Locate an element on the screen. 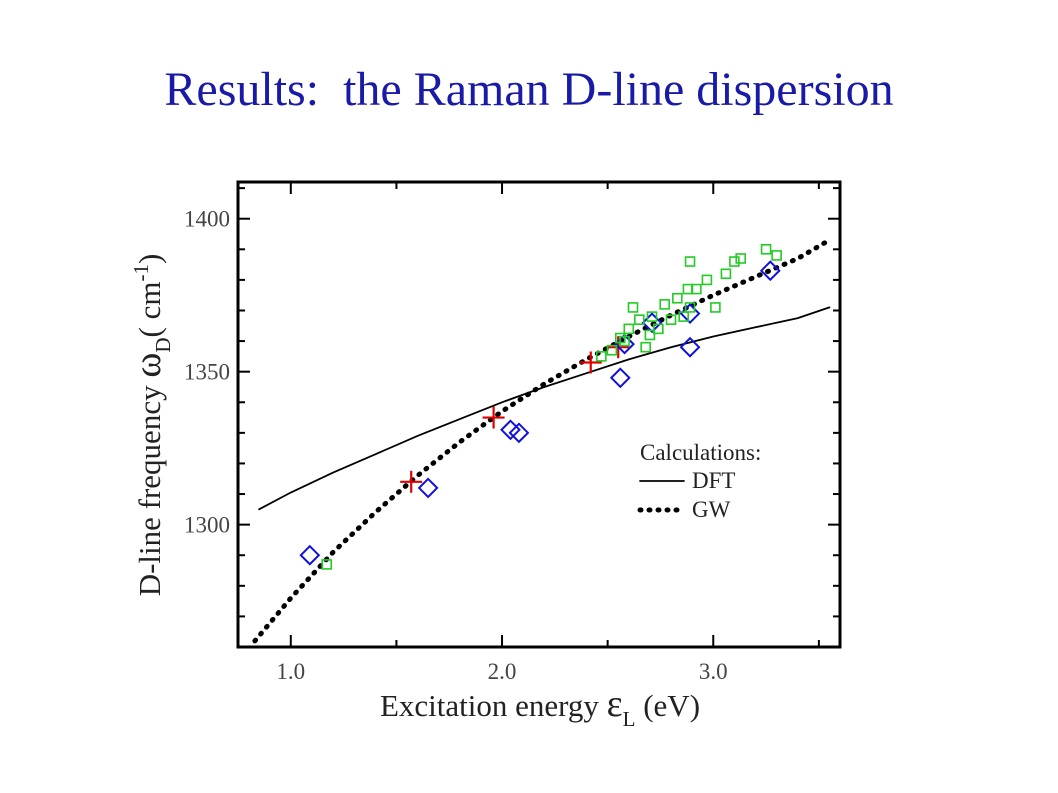 The height and width of the screenshot is (793, 1058). slide-title: Results: the Raman D-line dispersion is located at coordinates (529, 89).